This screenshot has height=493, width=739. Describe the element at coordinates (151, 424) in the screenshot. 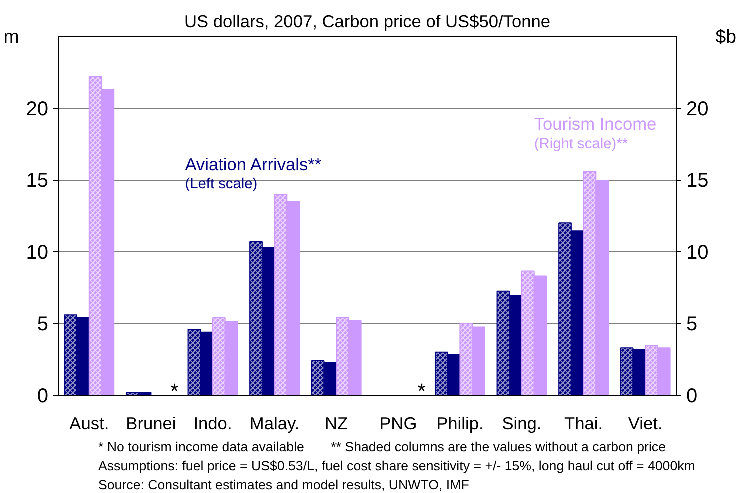

I see `x-tick-label: Brunei` at that location.